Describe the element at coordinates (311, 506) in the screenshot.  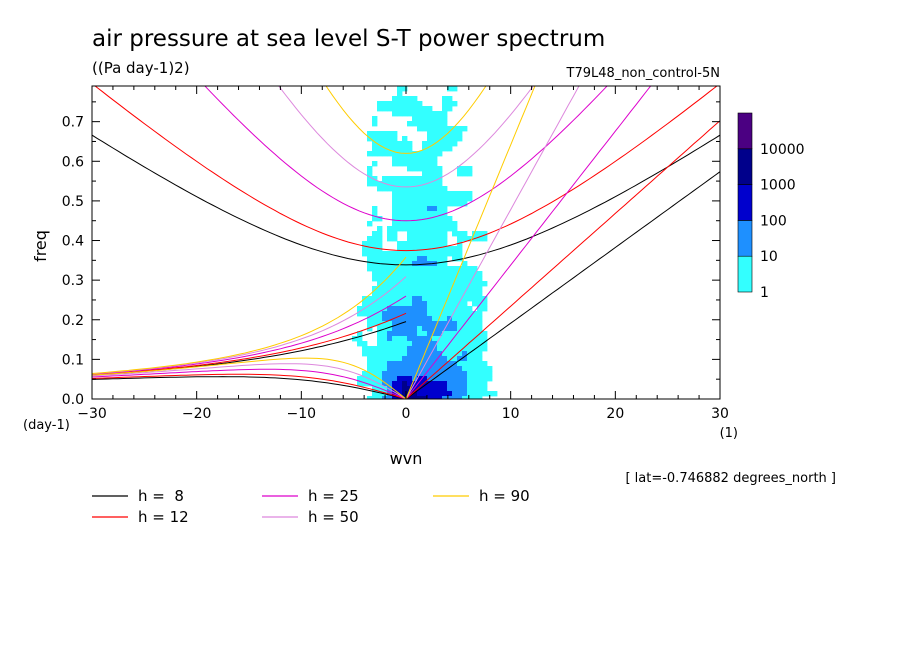
I see `legend: h = 8 h = 12 h = 25 h = 50 h = 90` at that location.